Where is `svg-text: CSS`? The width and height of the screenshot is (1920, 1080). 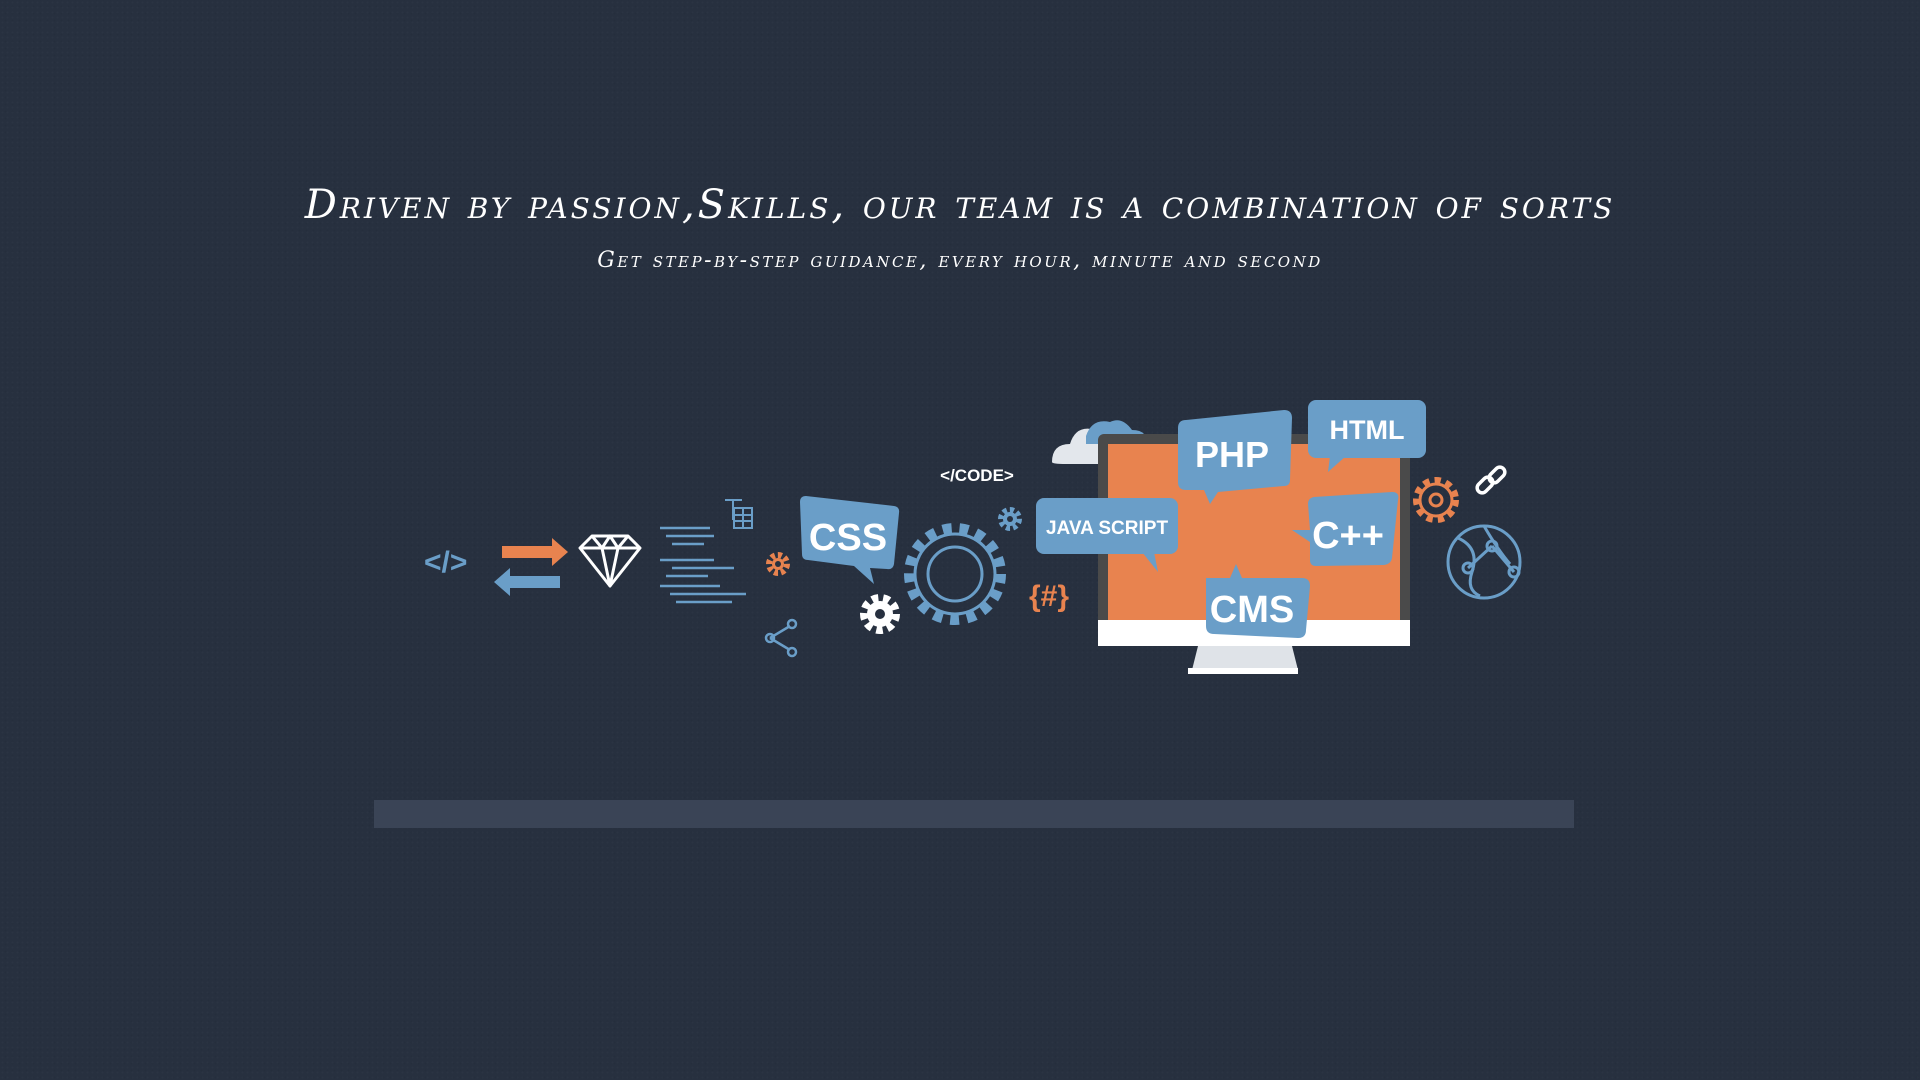
svg-text: CSS is located at coordinates (848, 538).